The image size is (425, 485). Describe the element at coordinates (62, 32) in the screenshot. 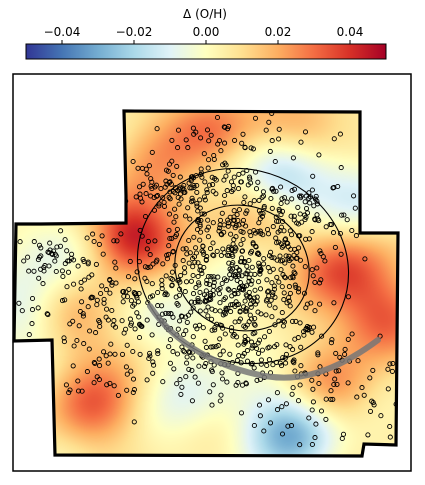

I see `colorbar-tick-label: −0.04` at that location.